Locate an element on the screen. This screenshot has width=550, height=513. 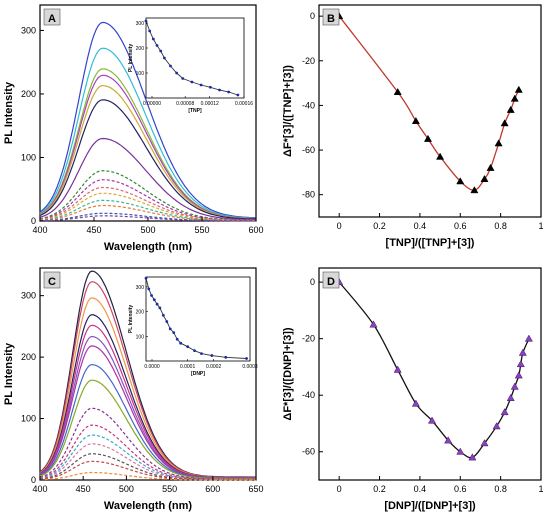
y-axis-label: ΔF*[3]/([TNP]+[3]) is located at coordinates (288, 111).